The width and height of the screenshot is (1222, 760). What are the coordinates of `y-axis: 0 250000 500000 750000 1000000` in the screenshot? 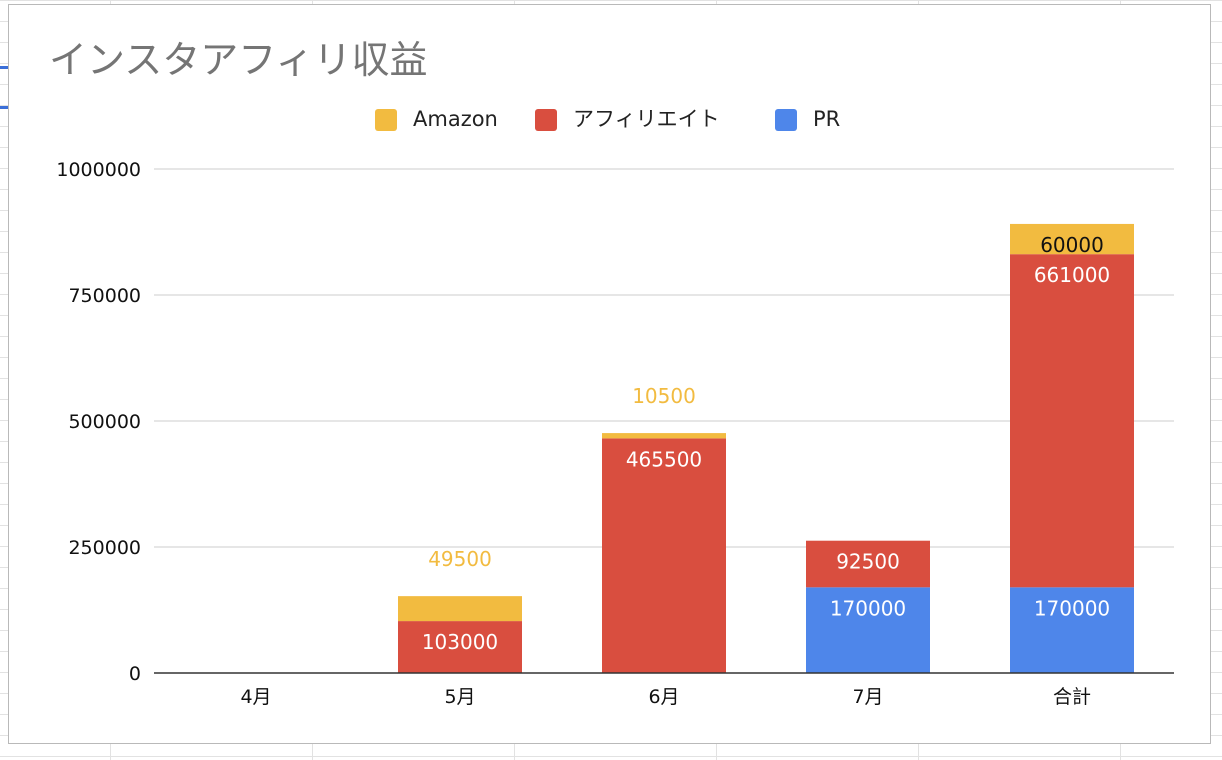 It's located at (98, 422).